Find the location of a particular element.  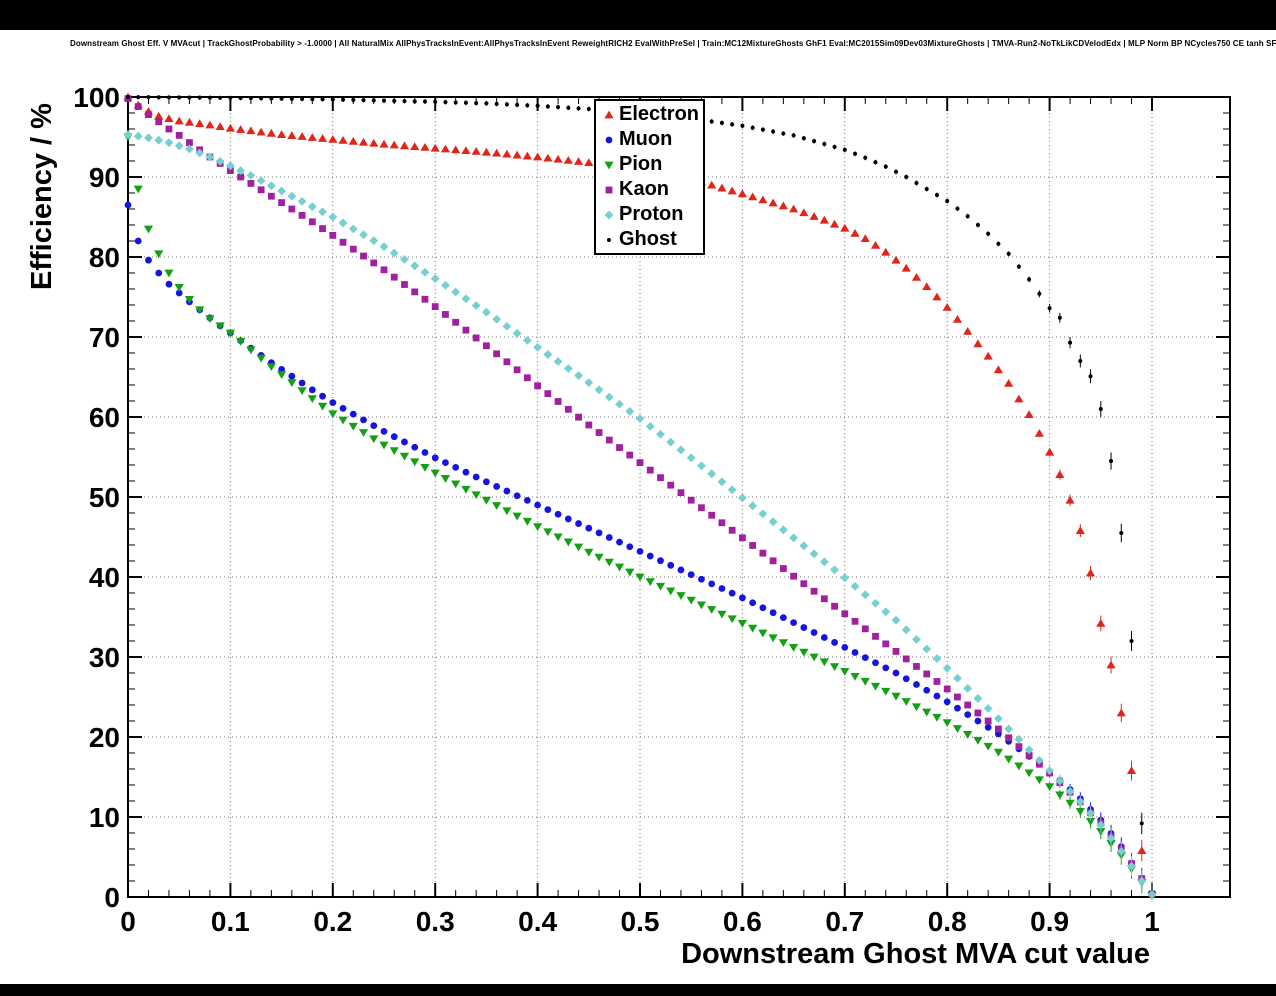

legend-label: Kaon is located at coordinates (644, 189).